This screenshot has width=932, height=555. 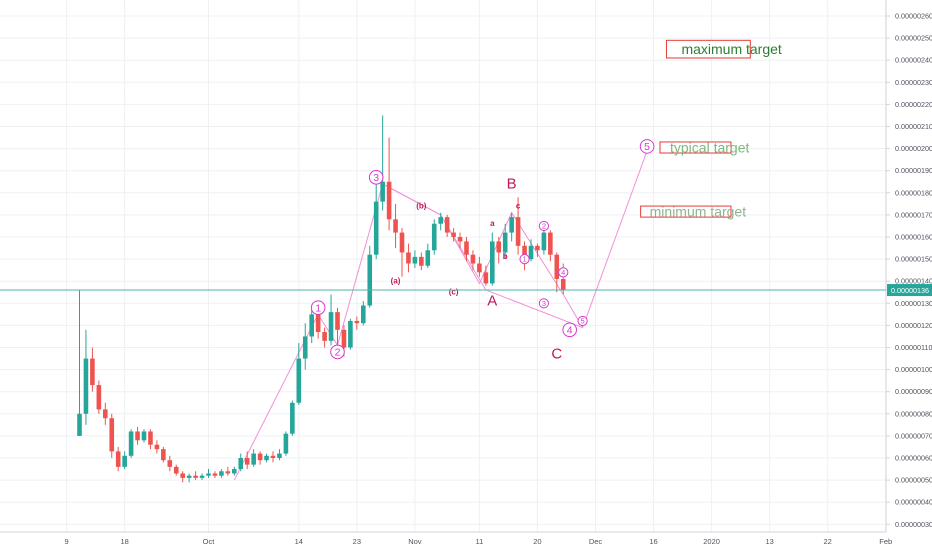 I want to click on subwave-label: c, so click(x=518, y=205).